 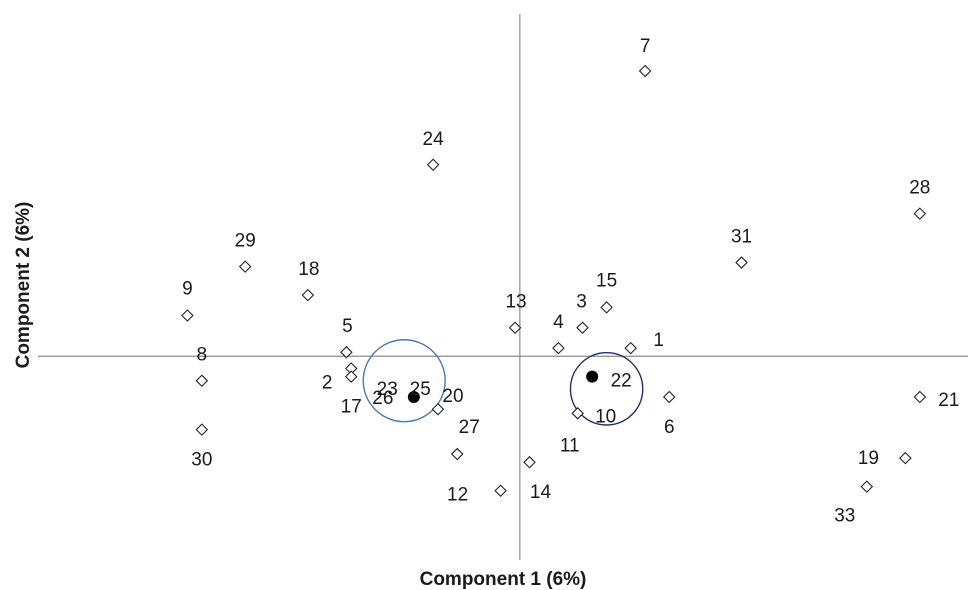 What do you see at coordinates (570, 445) in the screenshot?
I see `point-label-11: 11` at bounding box center [570, 445].